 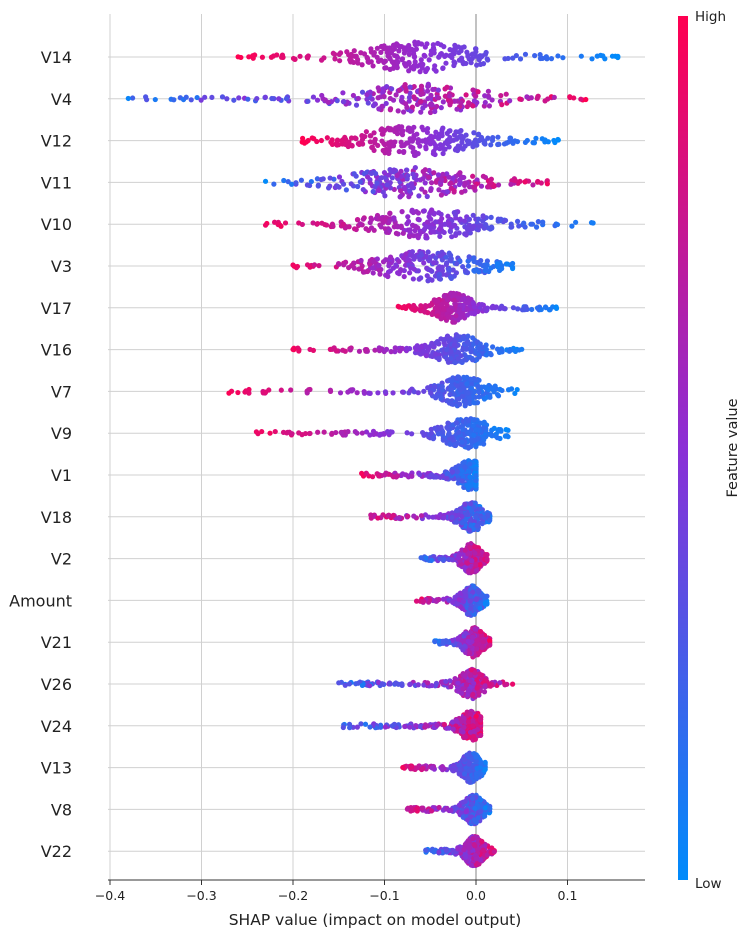 What do you see at coordinates (56, 57) in the screenshot?
I see `feature-label: V14` at bounding box center [56, 57].